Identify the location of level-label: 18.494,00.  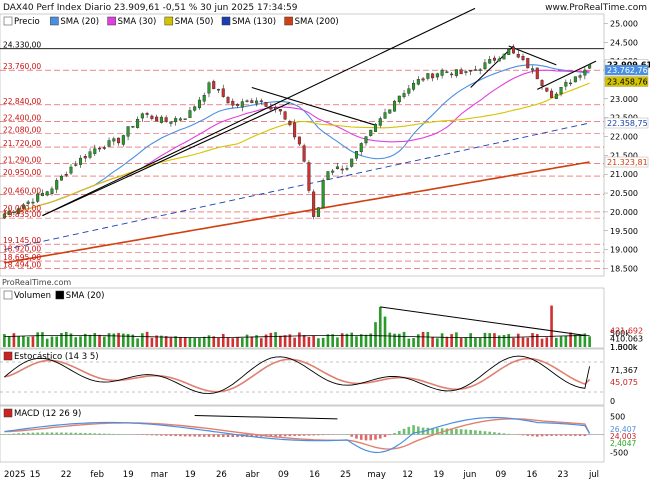
(22, 265).